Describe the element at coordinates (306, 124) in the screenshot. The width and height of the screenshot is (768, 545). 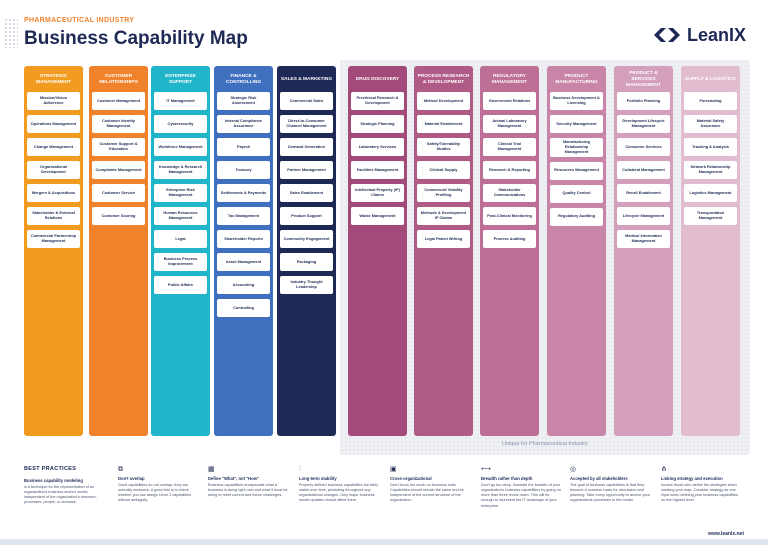
I see `capability-box: Direct-to-Consumer Channel Management` at that location.